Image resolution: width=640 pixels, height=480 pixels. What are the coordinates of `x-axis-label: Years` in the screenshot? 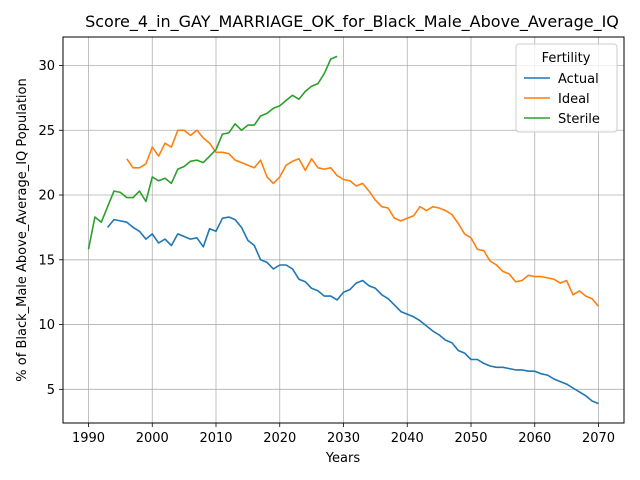 It's located at (343, 458).